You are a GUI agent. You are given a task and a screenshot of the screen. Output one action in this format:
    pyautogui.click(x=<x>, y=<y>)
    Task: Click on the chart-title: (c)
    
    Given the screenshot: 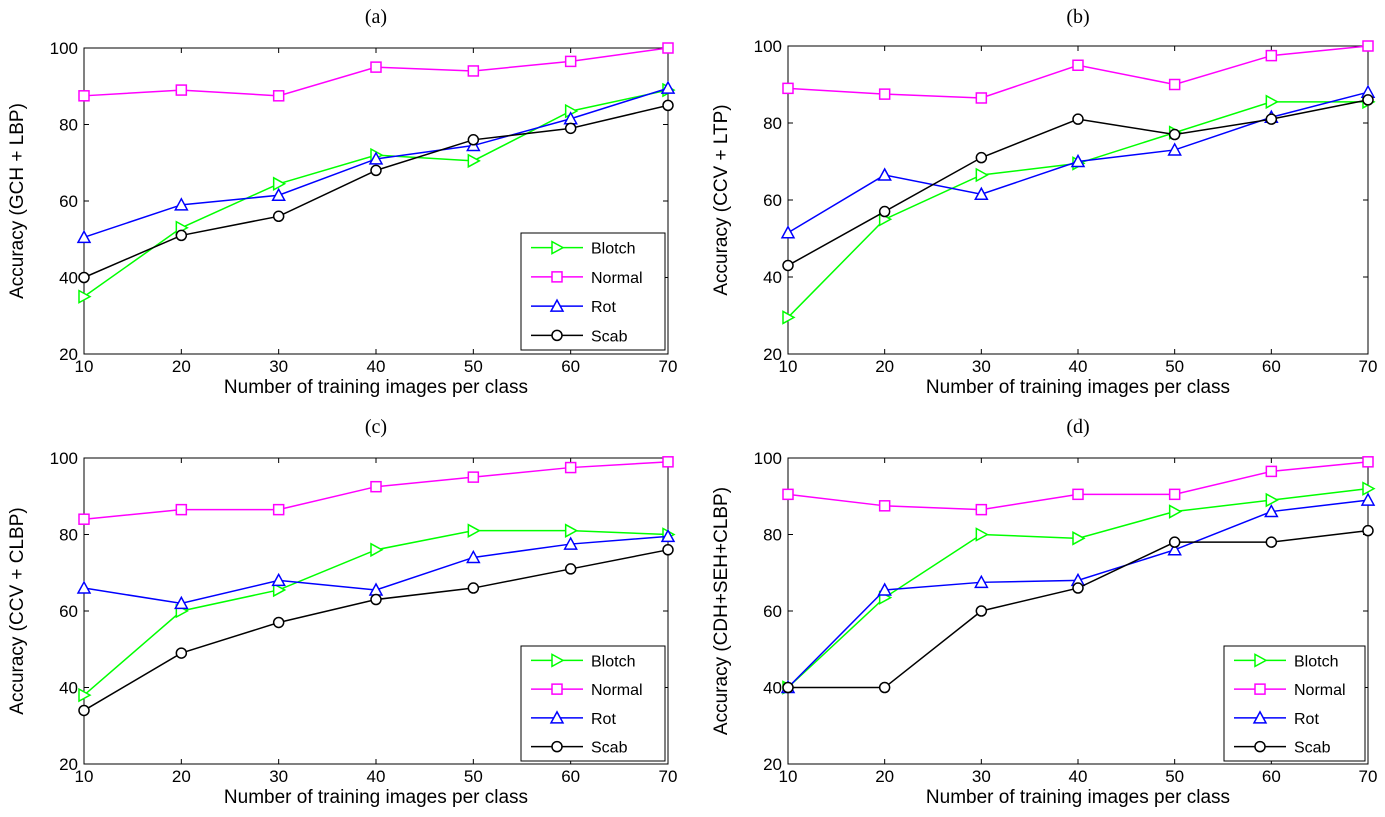 What is the action you would take?
    pyautogui.click(x=376, y=427)
    